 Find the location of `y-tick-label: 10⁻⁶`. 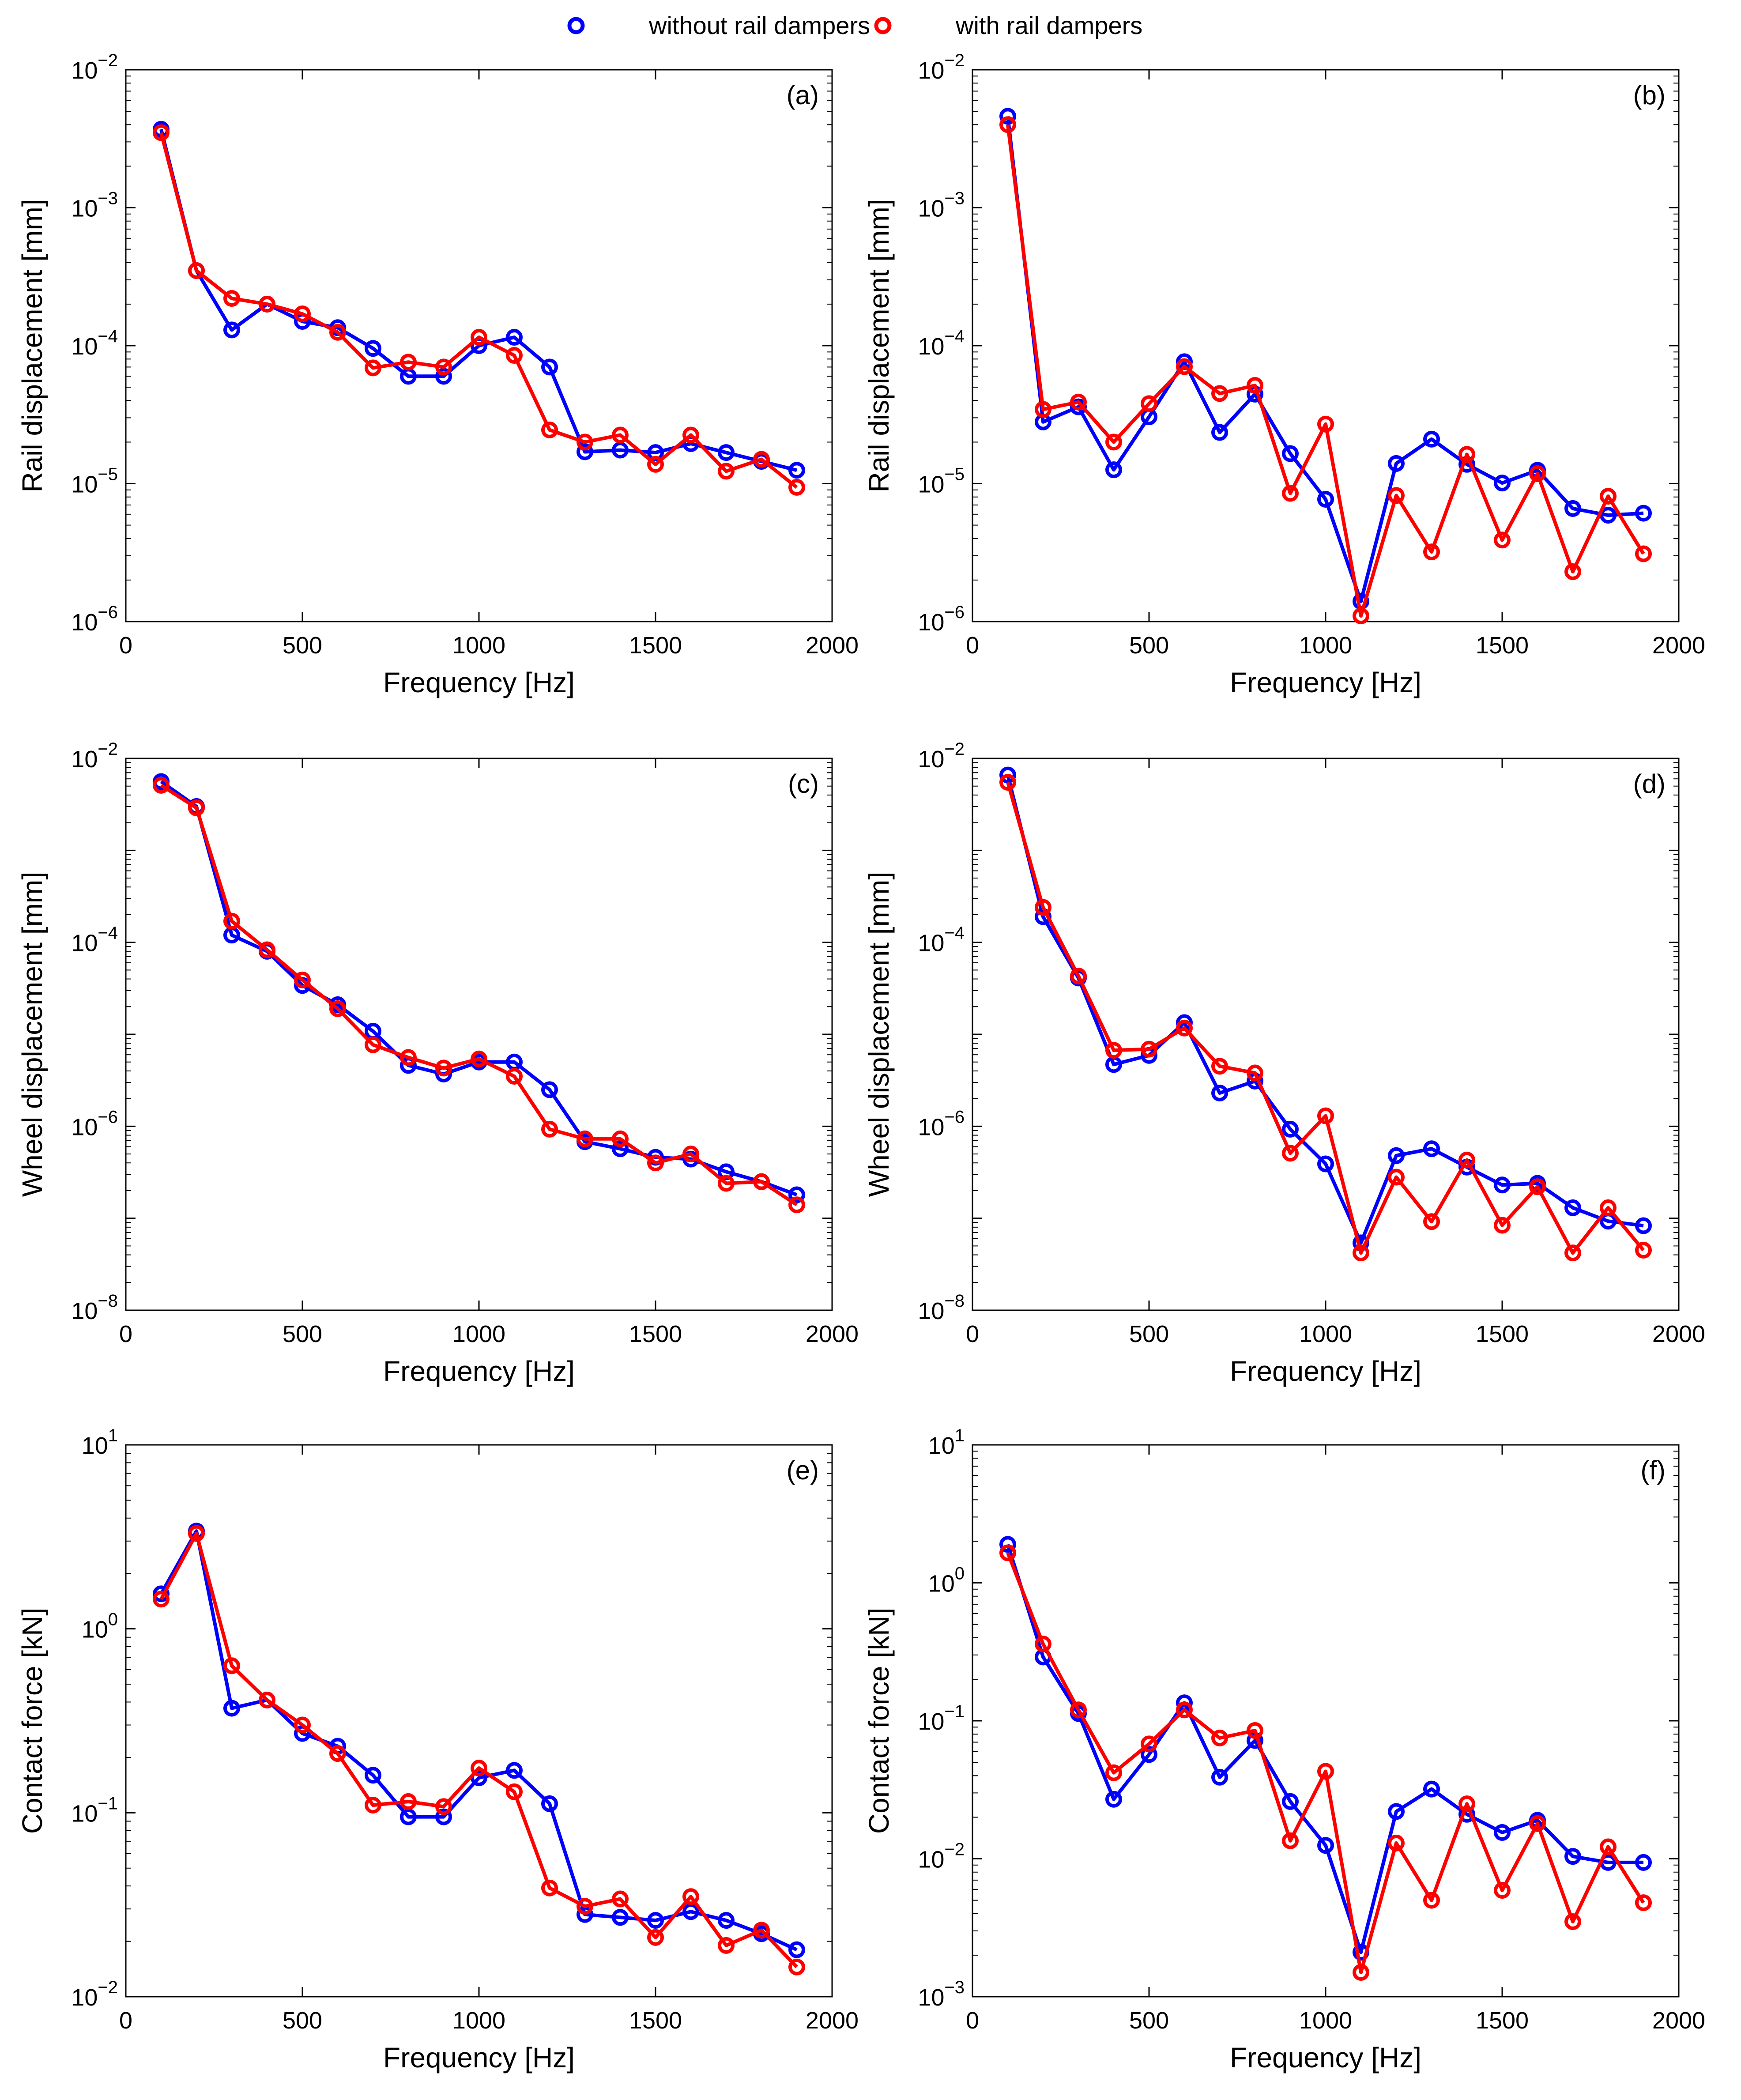

y-tick-label: 10⁻⁶ is located at coordinates (94, 1123).